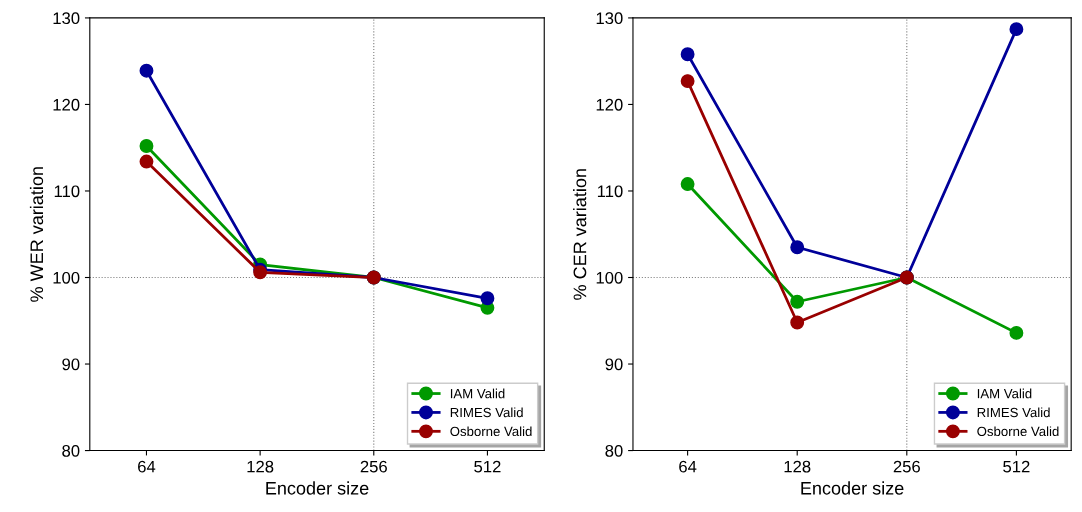 Image resolution: width=1082 pixels, height=512 pixels. What do you see at coordinates (580, 234) in the screenshot?
I see `y-axis-title: % CER variation` at bounding box center [580, 234].